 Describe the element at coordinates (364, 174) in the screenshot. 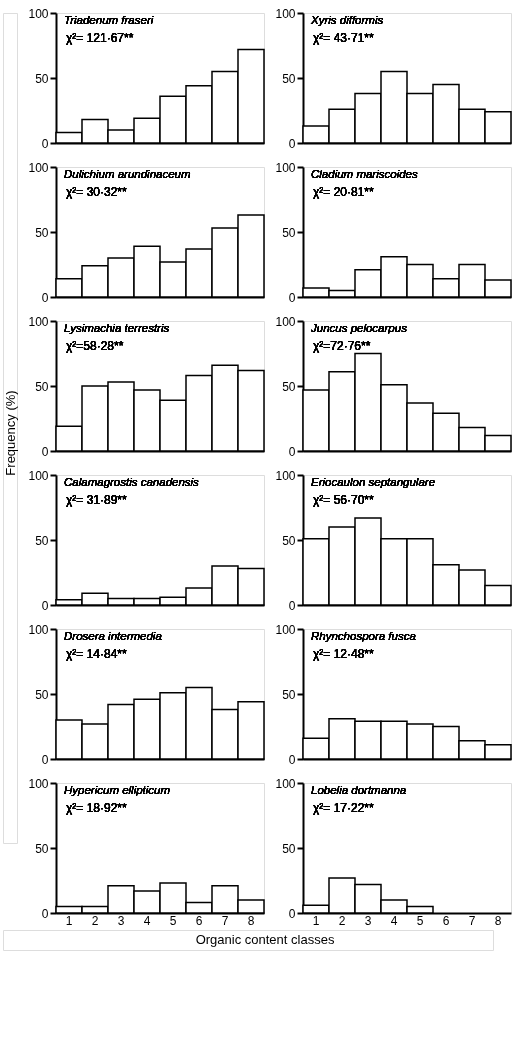

I see `chart-title: Cladium mariscoides` at that location.